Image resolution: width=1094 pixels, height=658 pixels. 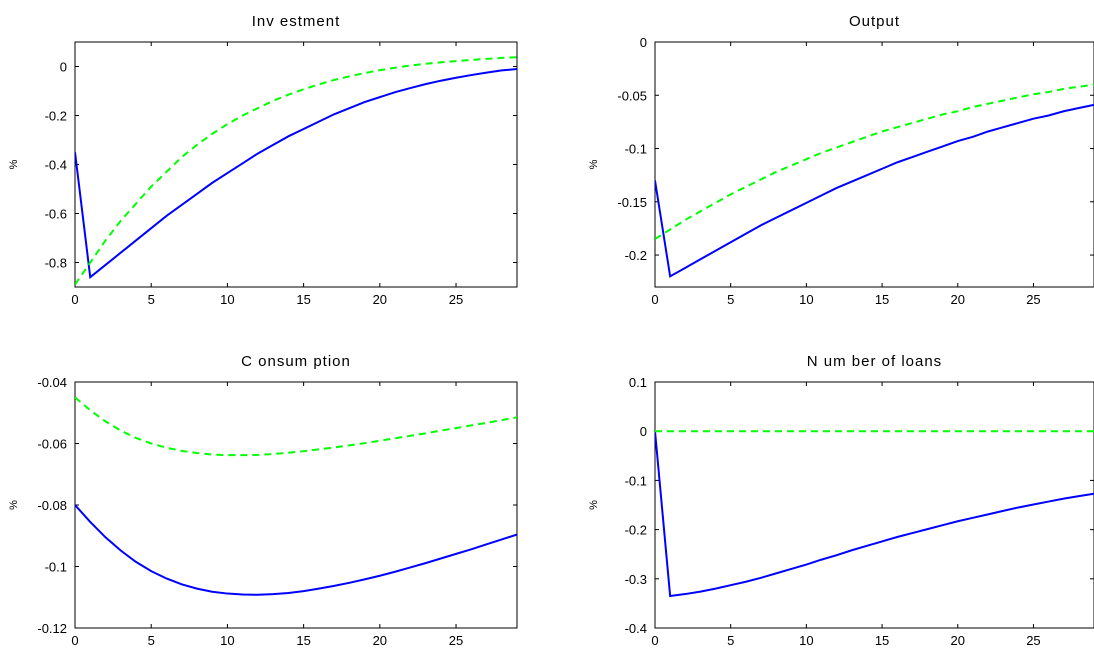 What do you see at coordinates (52, 628) in the screenshot?
I see `y-tick-label: -0.12` at bounding box center [52, 628].